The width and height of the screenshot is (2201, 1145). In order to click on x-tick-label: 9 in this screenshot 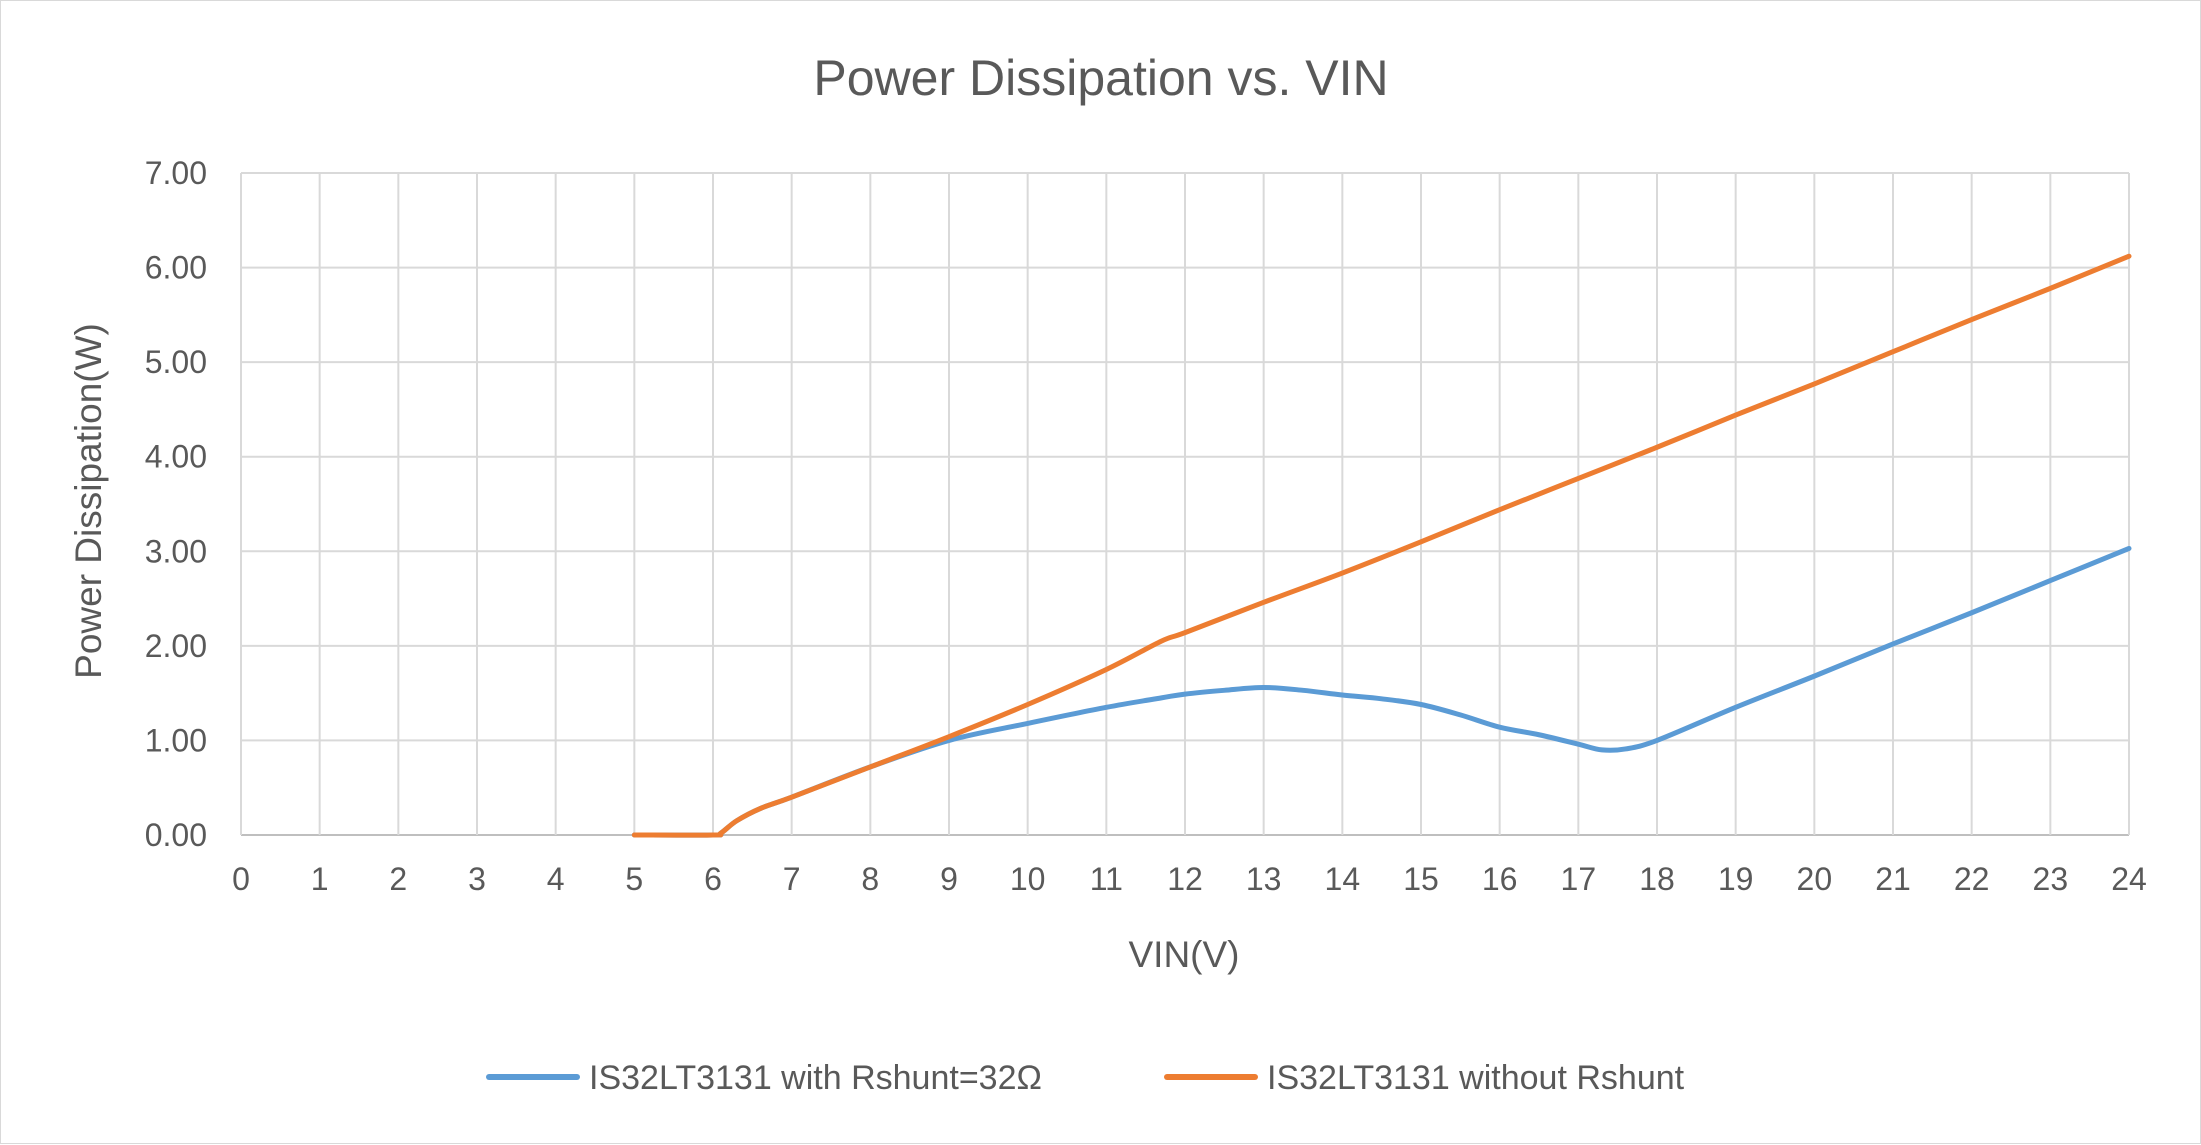, I will do `click(949, 879)`.